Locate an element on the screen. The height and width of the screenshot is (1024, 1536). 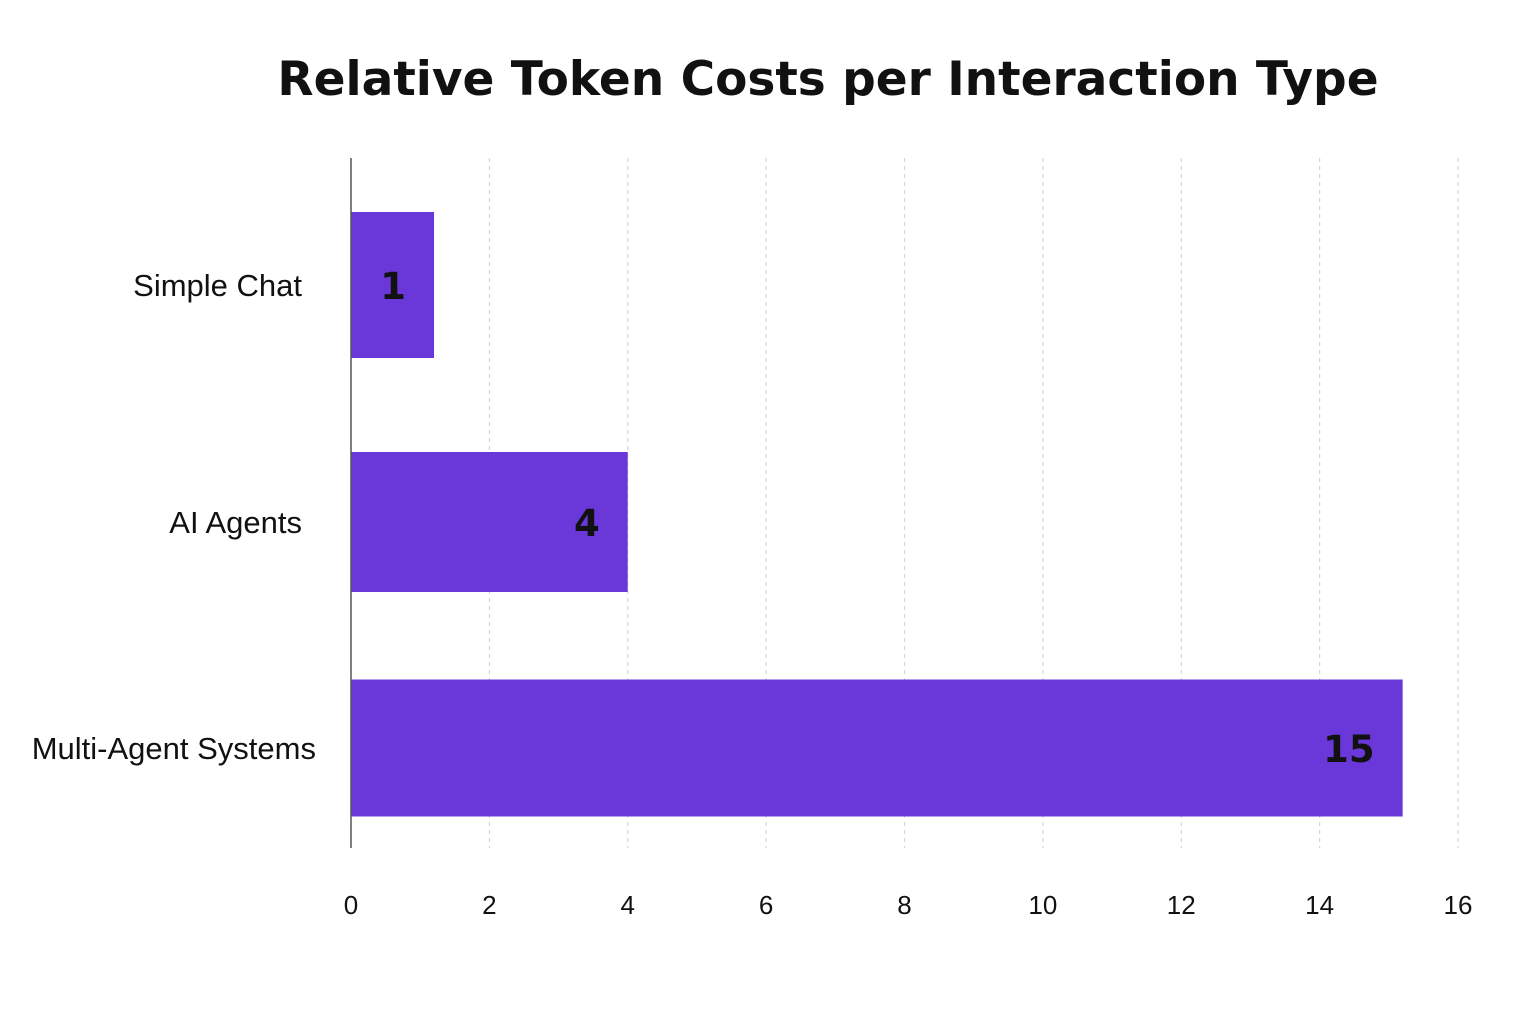
x-tick-label: 14 is located at coordinates (1319, 905).